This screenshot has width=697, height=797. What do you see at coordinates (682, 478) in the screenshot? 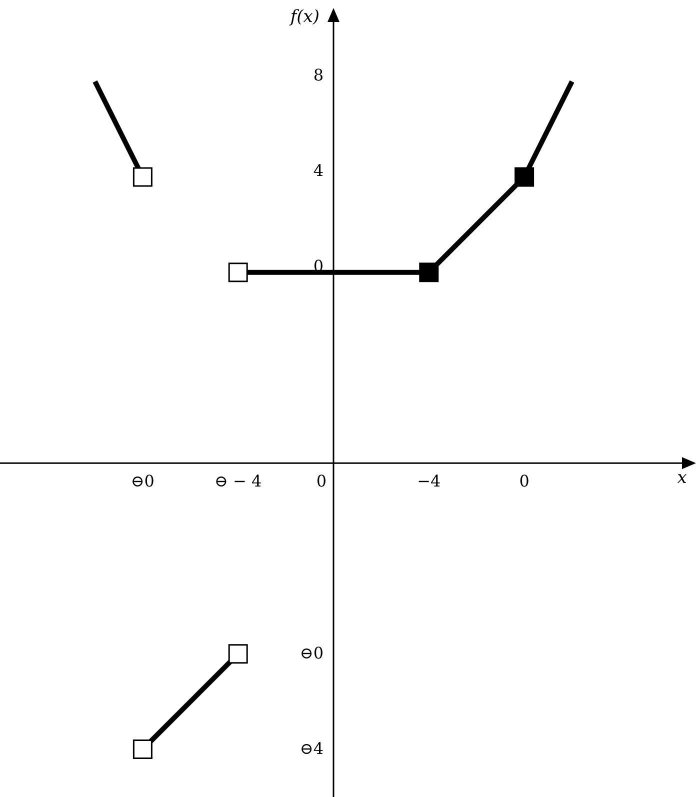
I see `x-axis-title: x` at bounding box center [682, 478].